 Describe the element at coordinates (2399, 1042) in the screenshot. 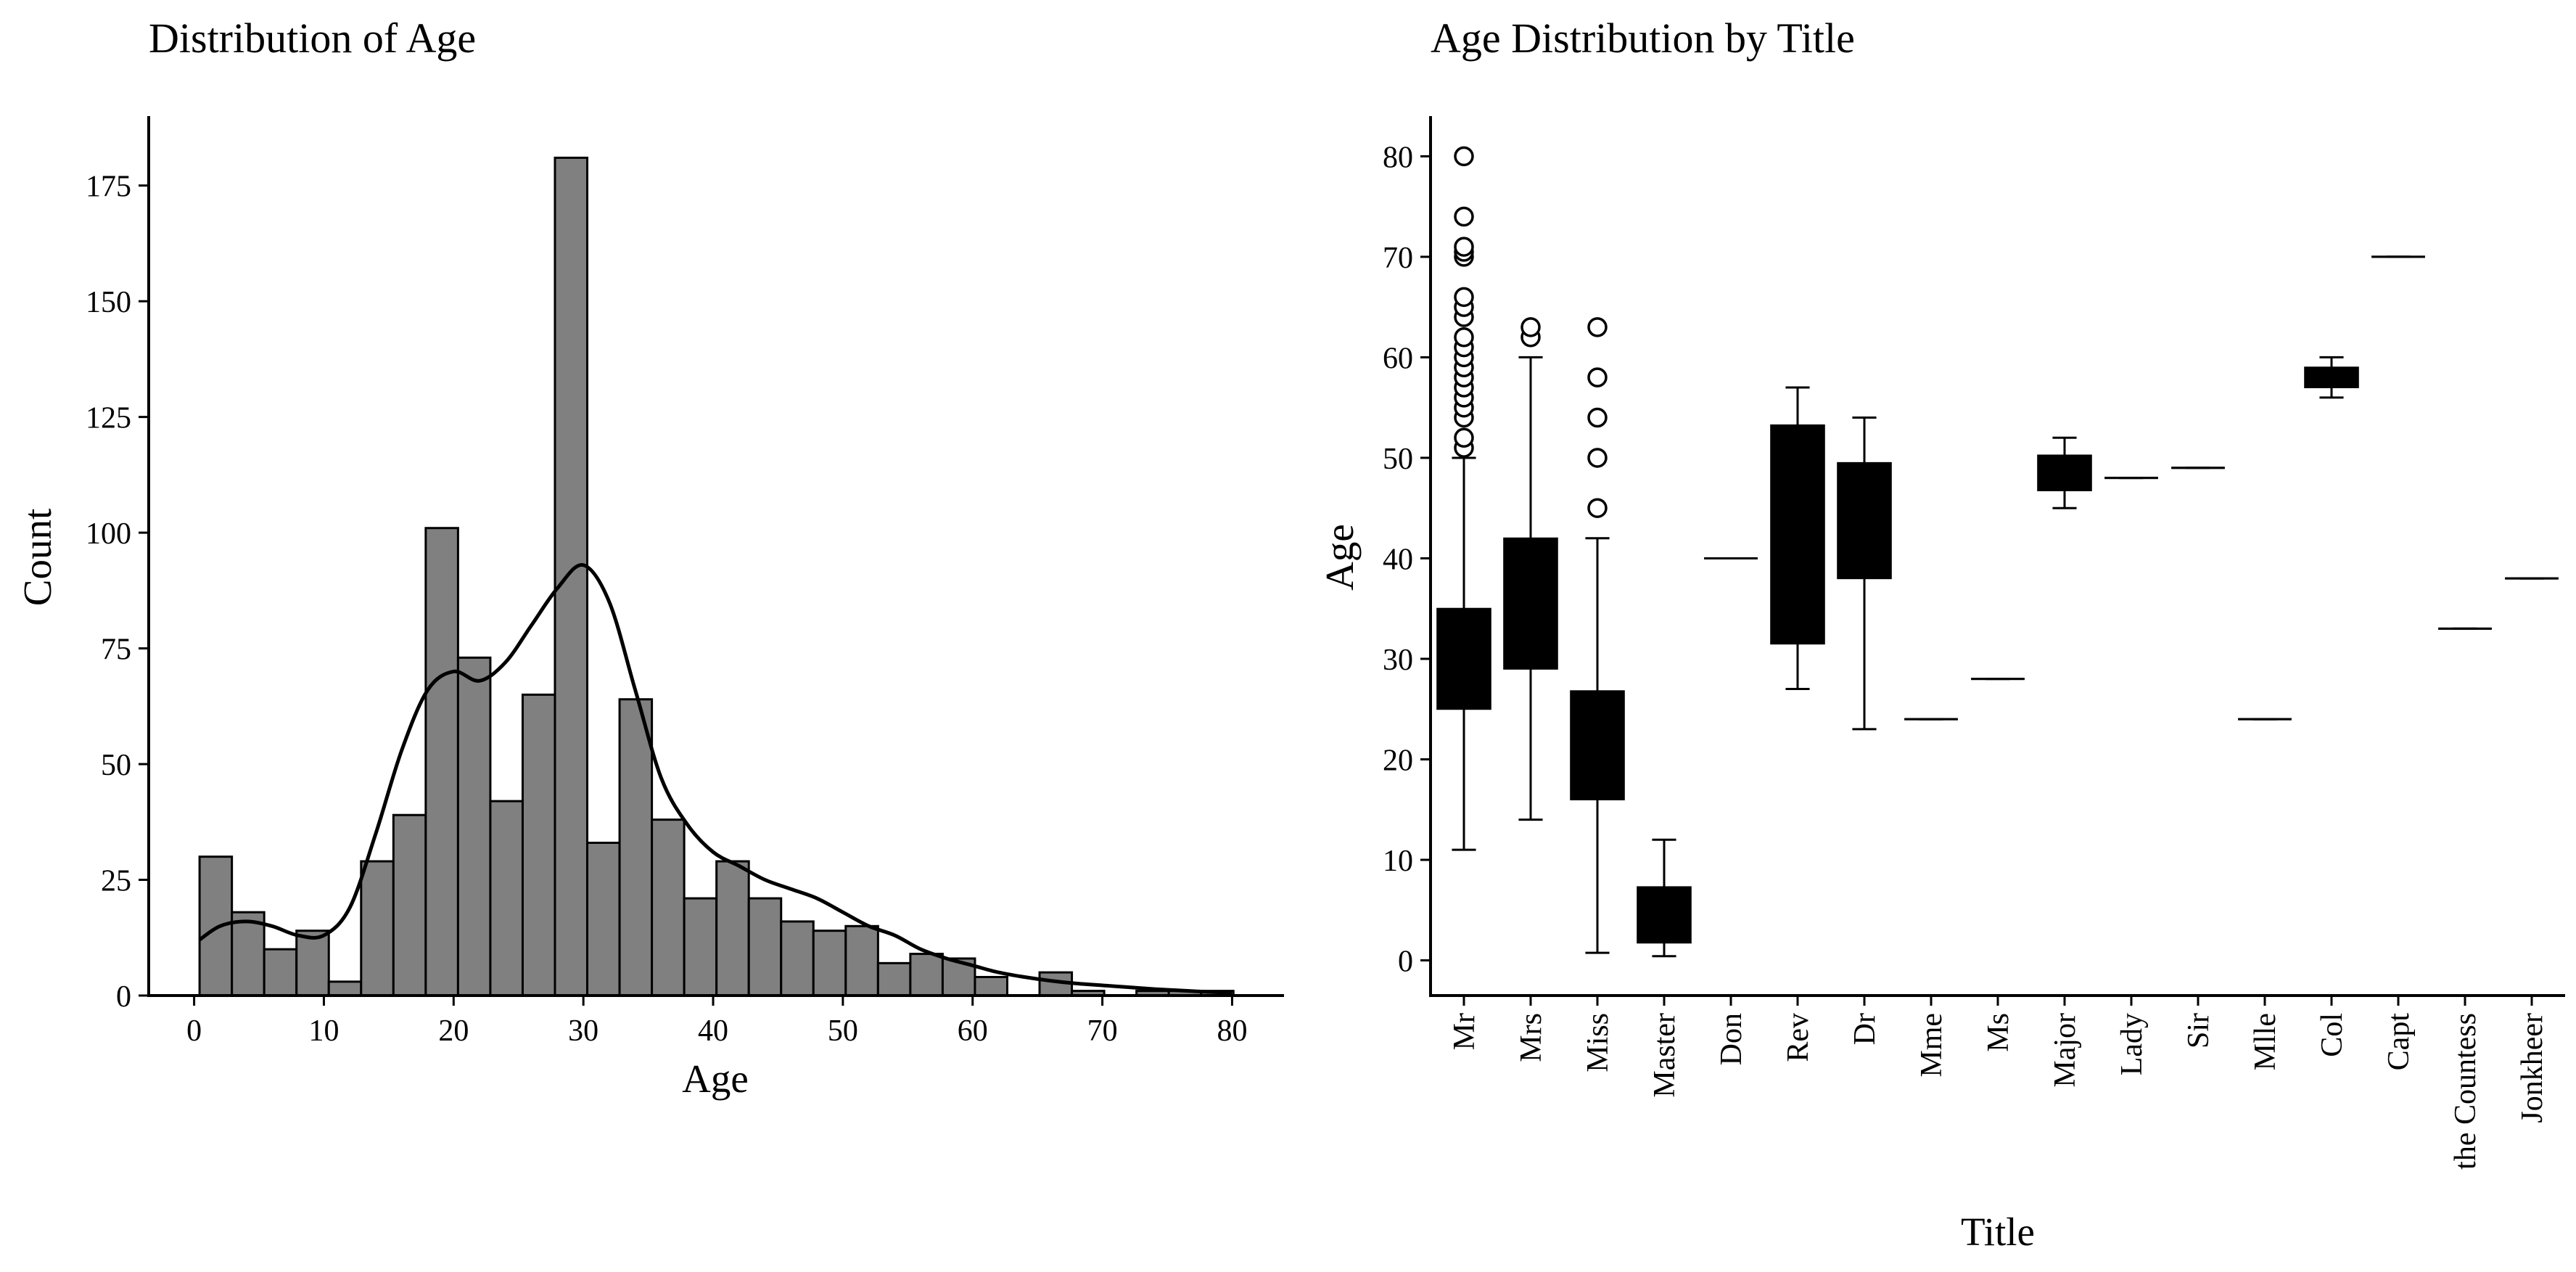

I see `box-x-tick-label: Capt` at that location.